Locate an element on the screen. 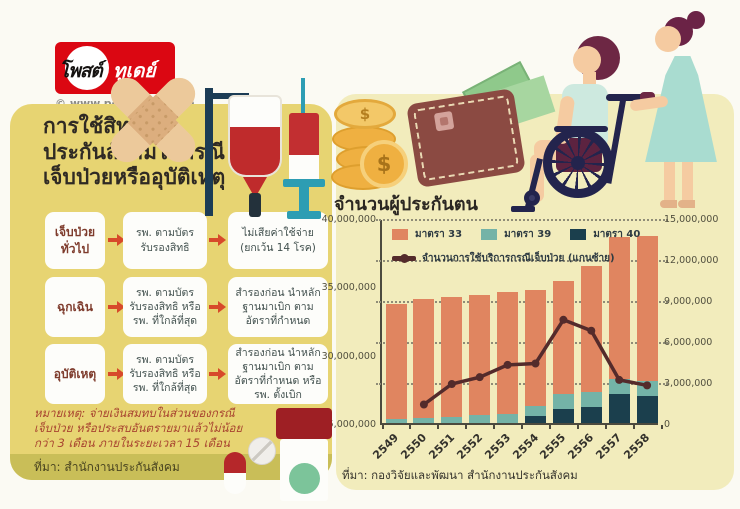 Image resolution: width=740 pixels, height=509 pixels. logo-circle-icon is located at coordinates (87, 68).